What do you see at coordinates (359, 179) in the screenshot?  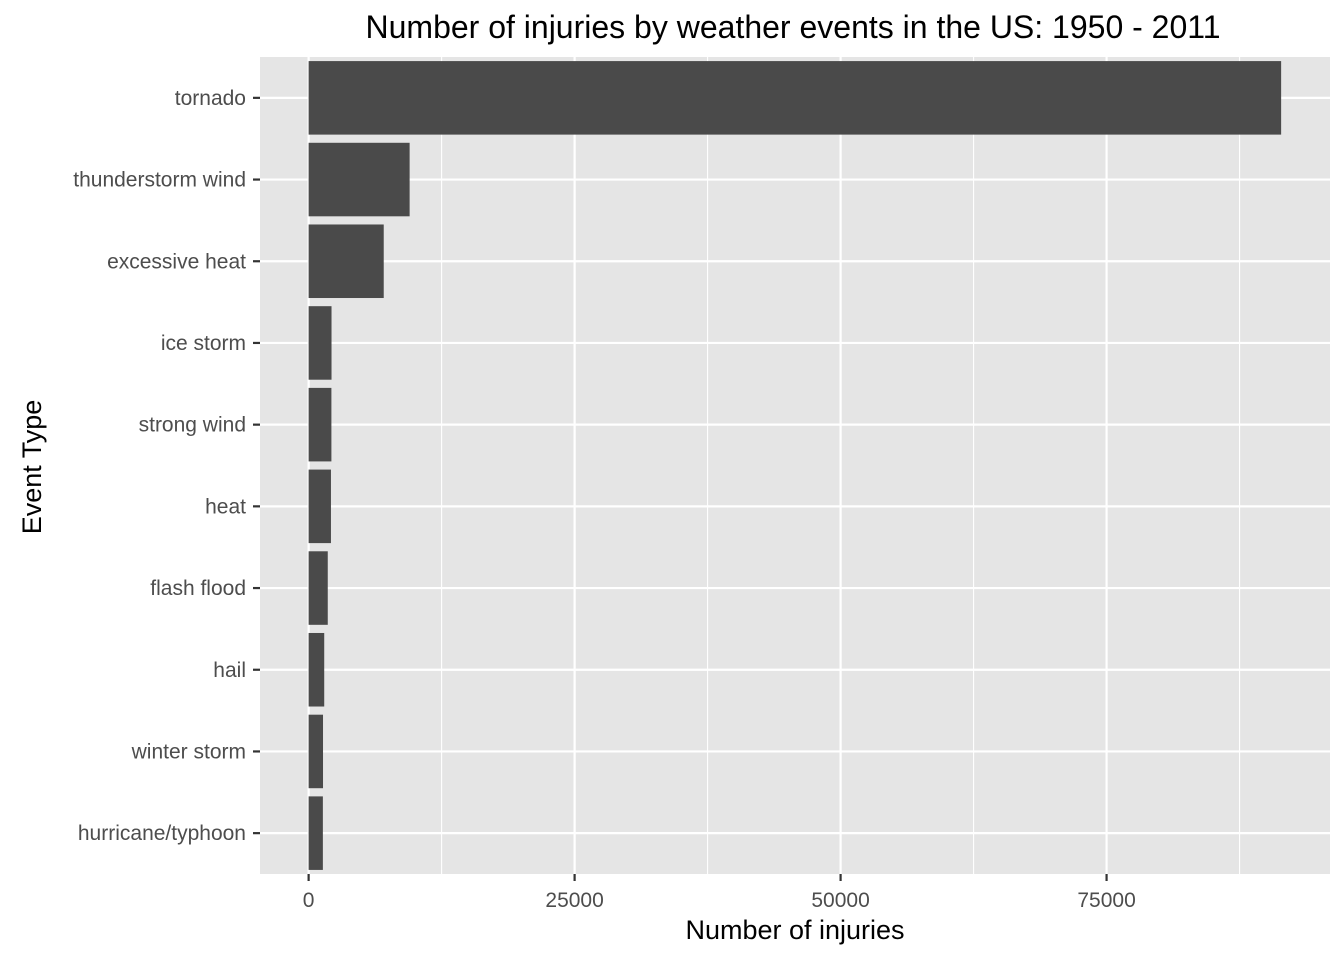 I see `bar-thunderstorm-wind` at bounding box center [359, 179].